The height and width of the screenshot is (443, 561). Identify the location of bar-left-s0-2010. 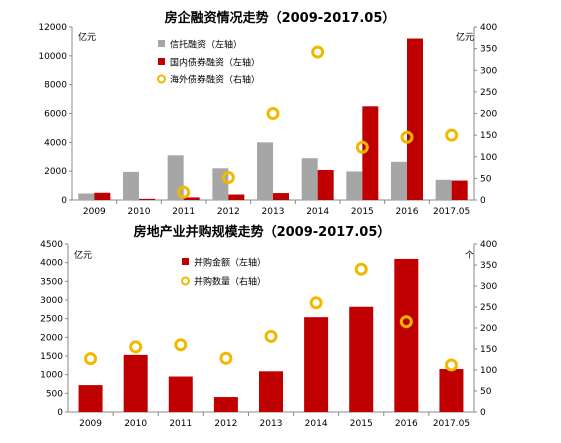
(131, 185).